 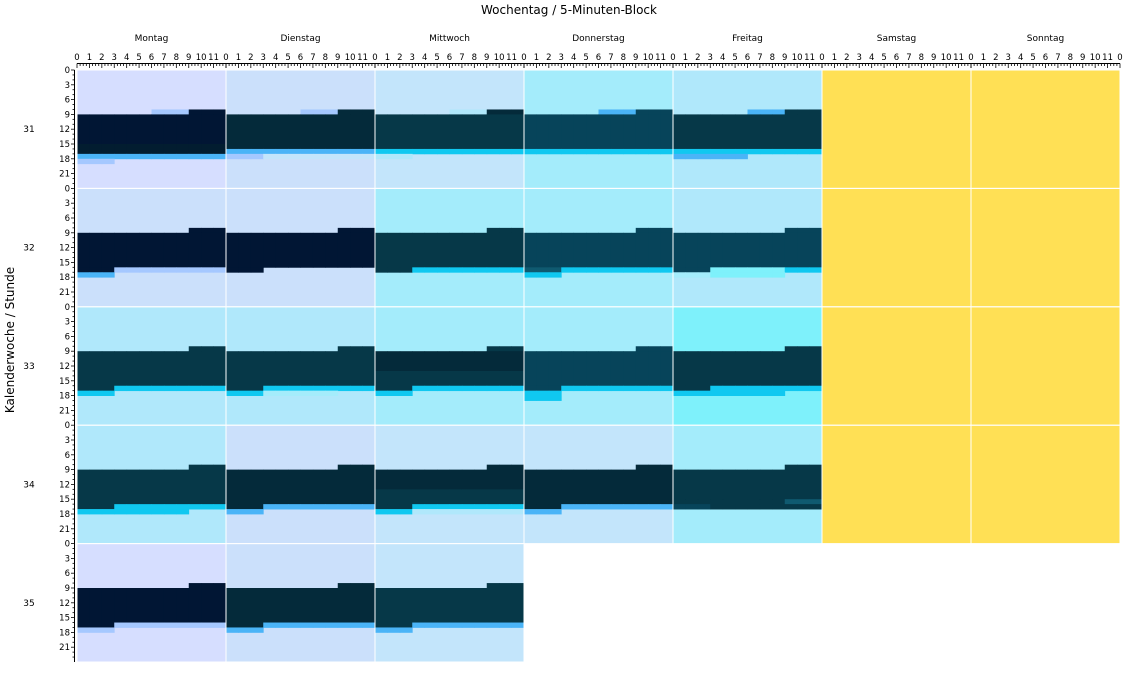 What do you see at coordinates (67, 559) in the screenshot?
I see `y-tick-label: 3` at bounding box center [67, 559].